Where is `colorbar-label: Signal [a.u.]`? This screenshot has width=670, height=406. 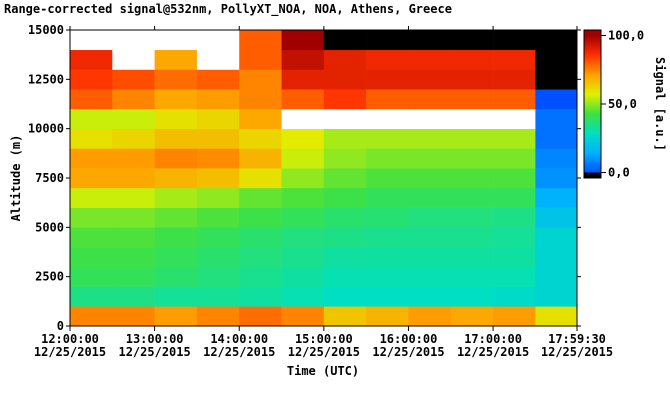
colorbar-label: Signal [a.u.] is located at coordinates (660, 104).